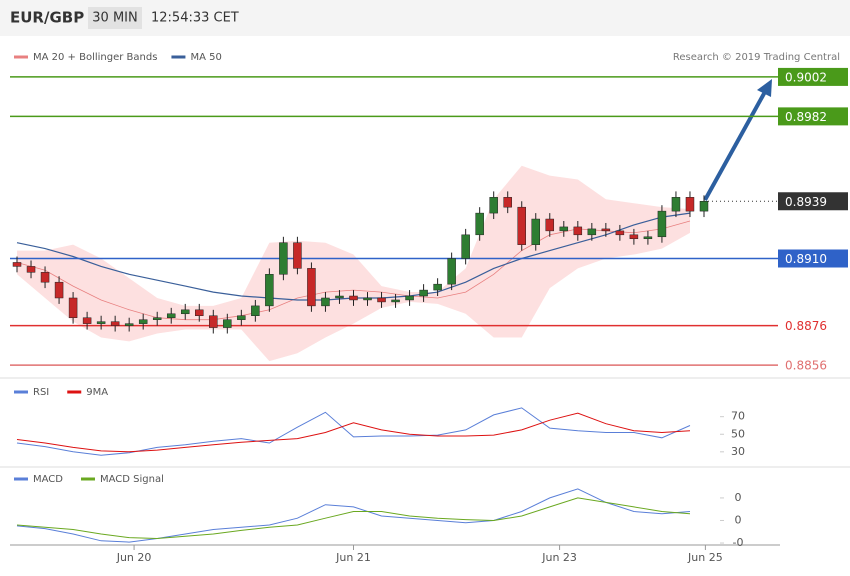 This screenshot has width=850, height=576. What do you see at coordinates (705, 557) in the screenshot?
I see `x-tick-label: Jun 25` at bounding box center [705, 557].